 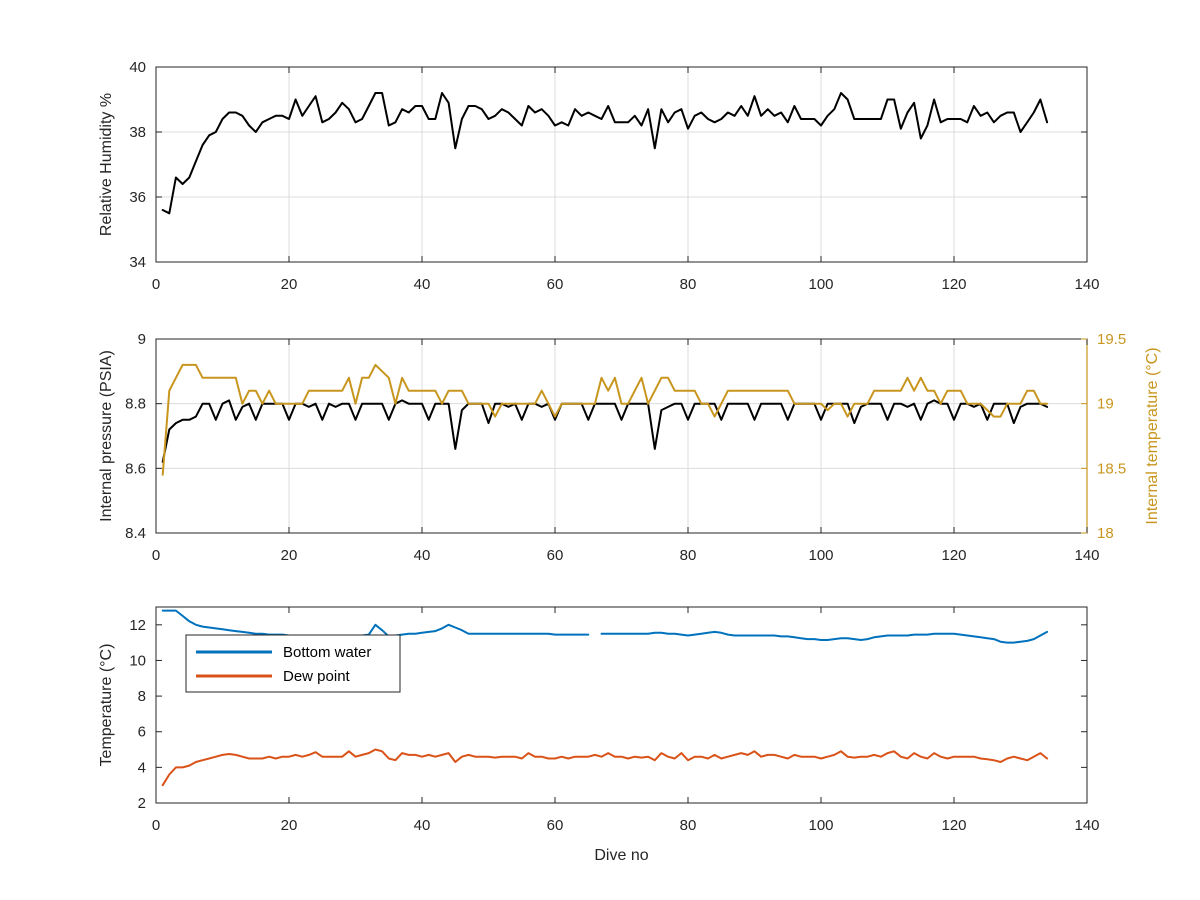 What do you see at coordinates (142, 339) in the screenshot?
I see `y-tick-label: 9` at bounding box center [142, 339].